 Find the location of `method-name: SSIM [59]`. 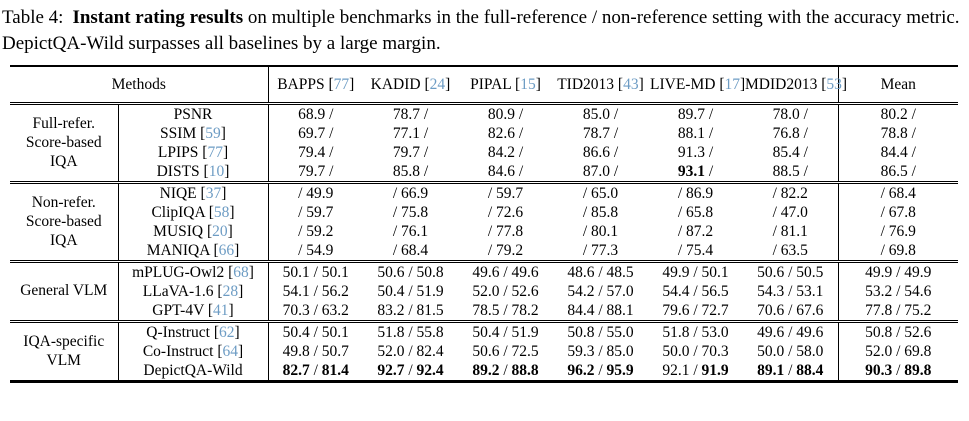

method-name: SSIM [59] is located at coordinates (192, 134).